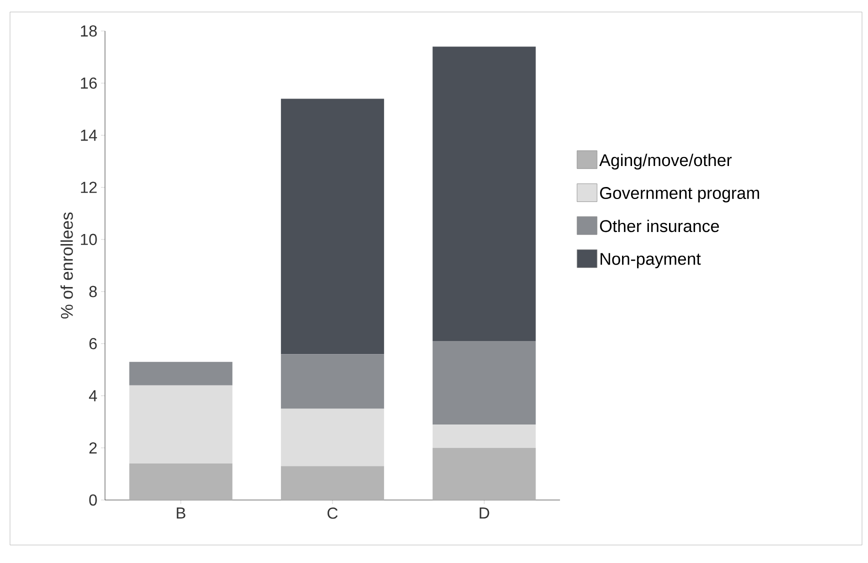 This screenshot has height=563, width=868. I want to click on y-tick-label: 8, so click(93, 292).